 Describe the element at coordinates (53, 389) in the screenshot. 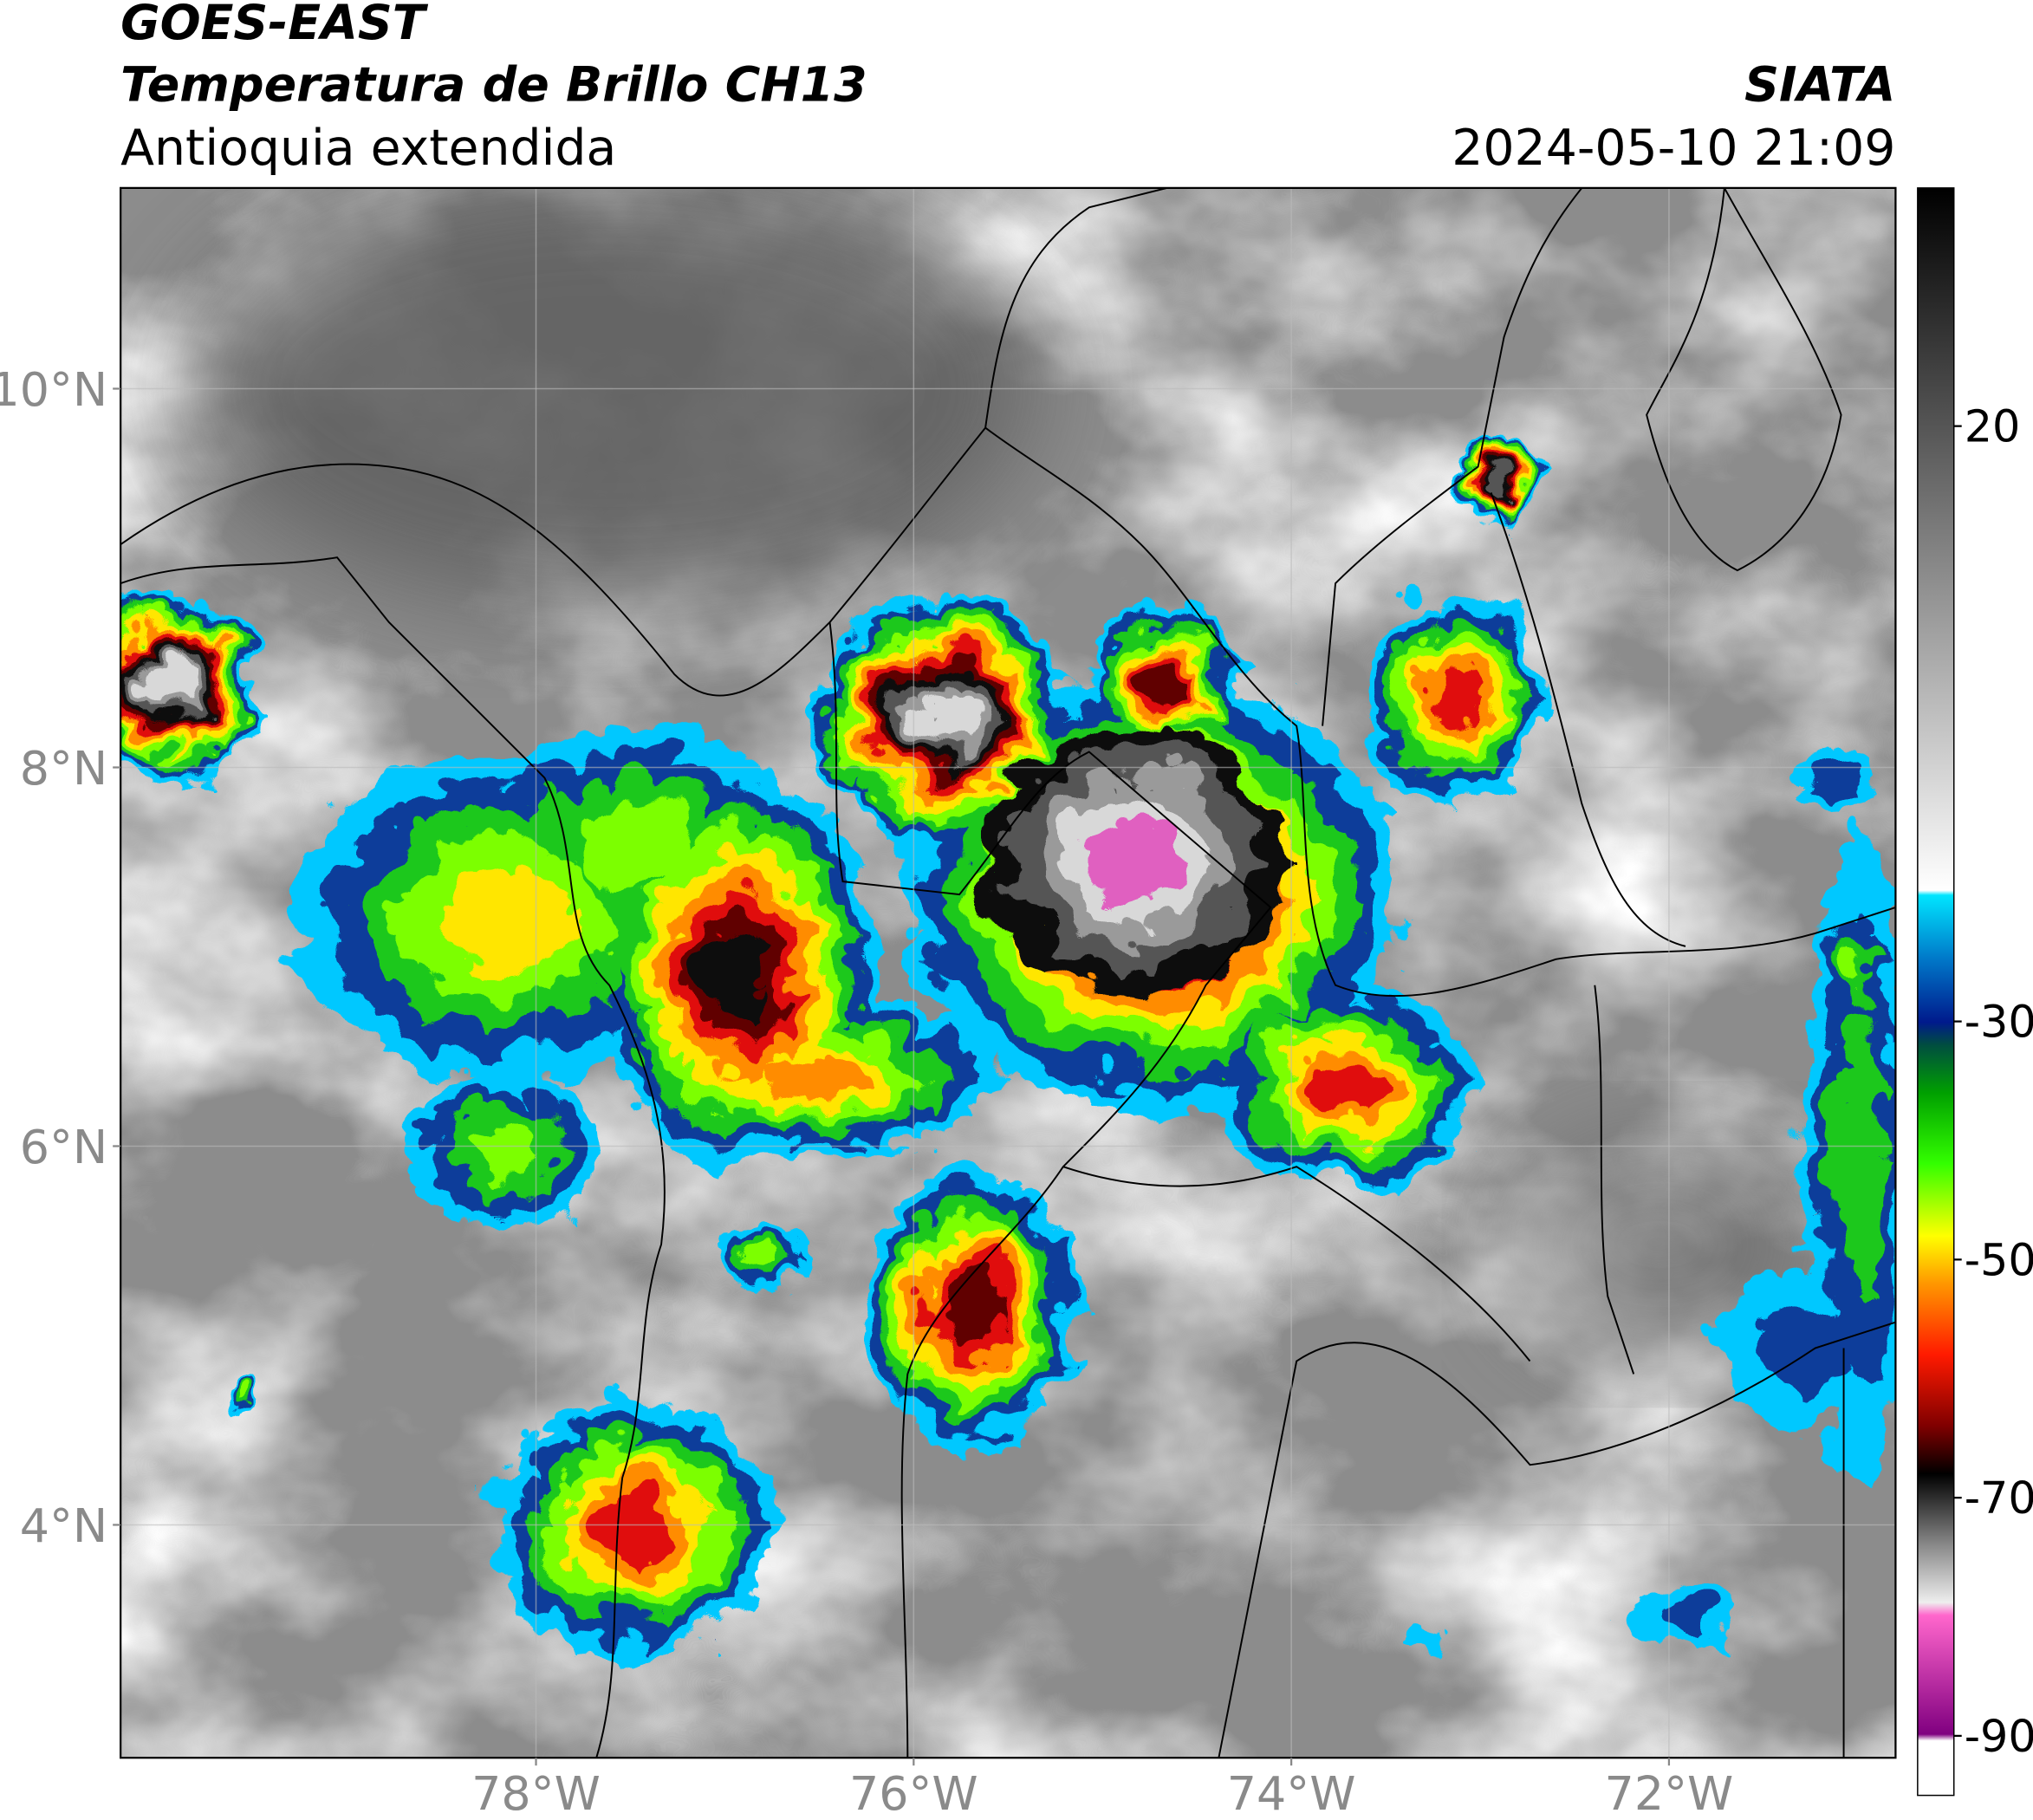

I see `y-tick-label: 10°N` at that location.